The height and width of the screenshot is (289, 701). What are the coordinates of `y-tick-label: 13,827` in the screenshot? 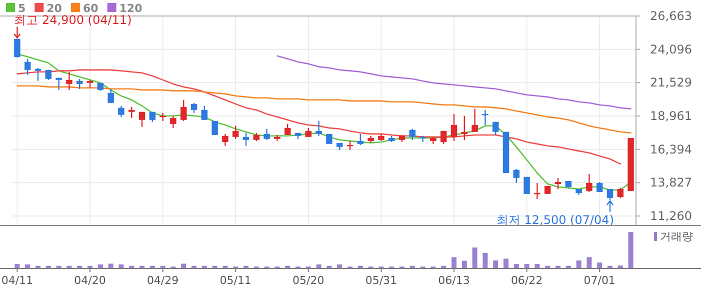 It's located at (671, 183).